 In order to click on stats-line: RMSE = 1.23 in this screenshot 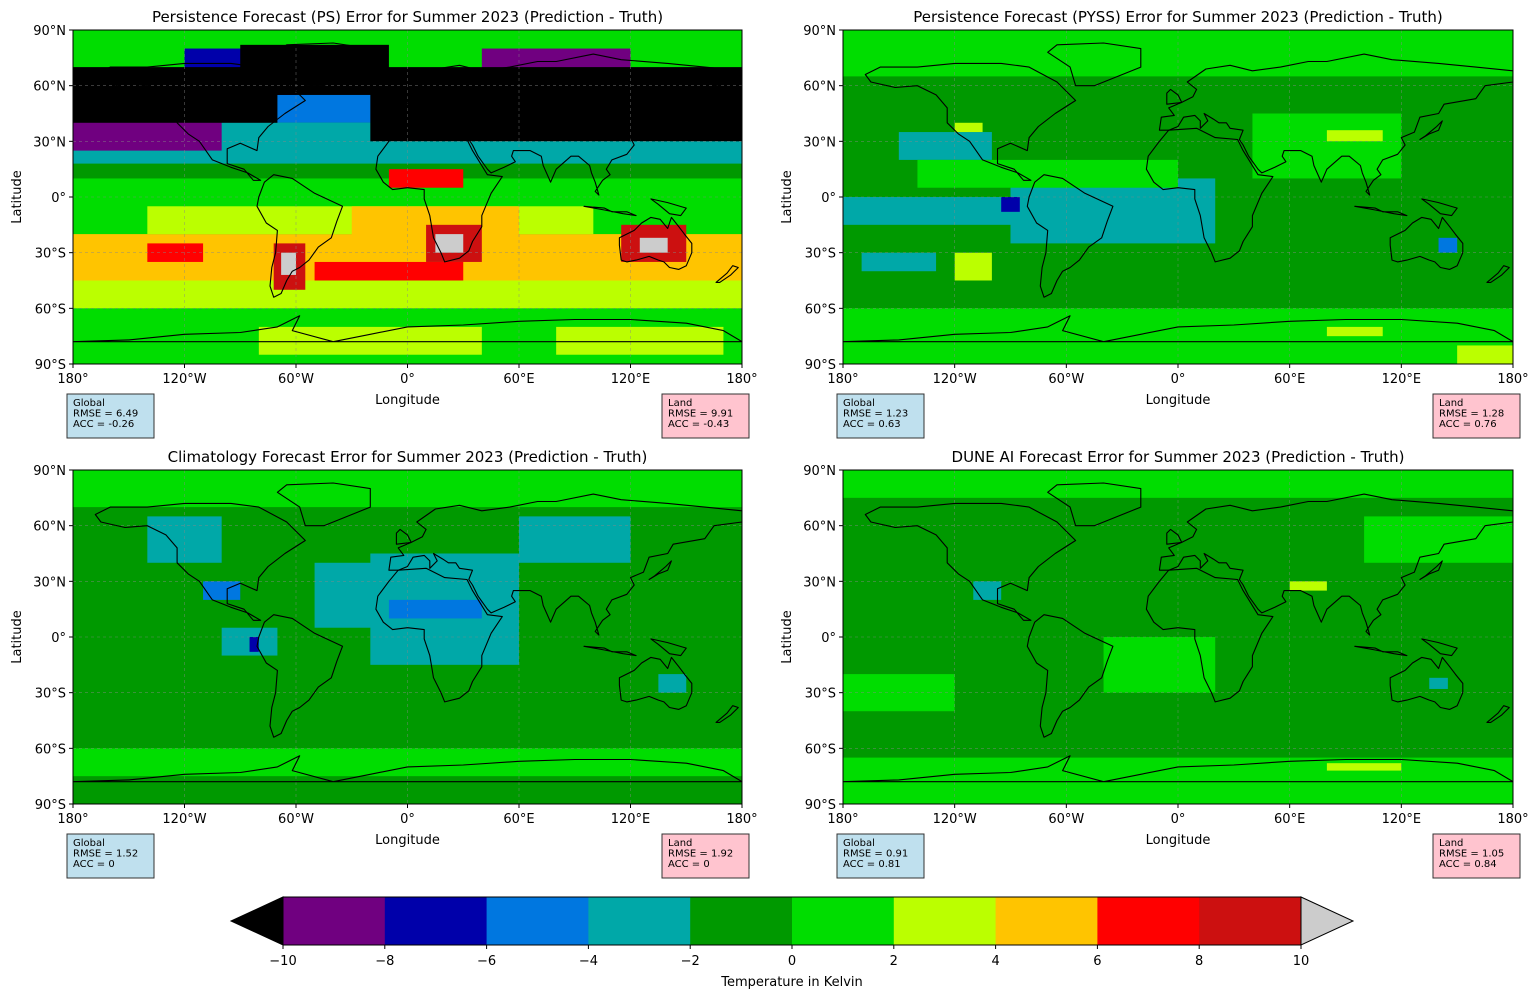, I will do `click(875, 414)`.